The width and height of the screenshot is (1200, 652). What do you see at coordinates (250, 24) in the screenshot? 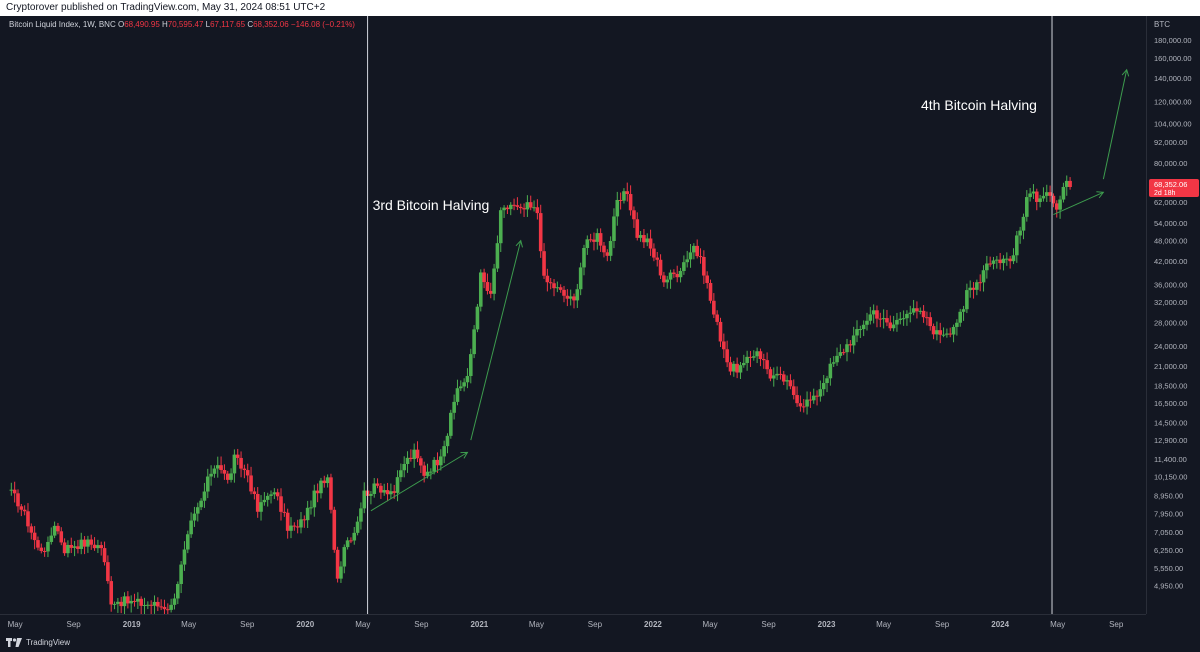
I see `close-label: C` at bounding box center [250, 24].